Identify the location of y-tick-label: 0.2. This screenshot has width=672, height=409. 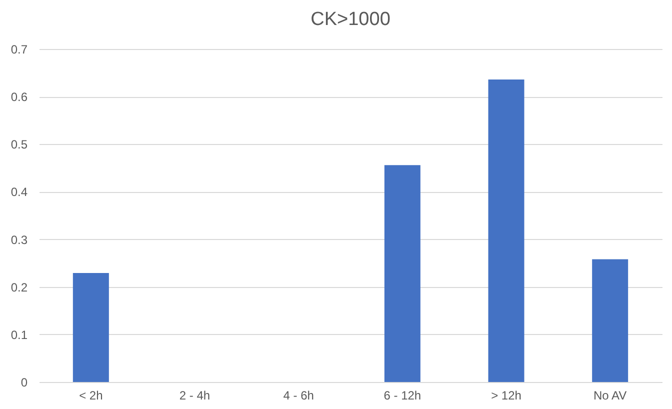
(19, 287).